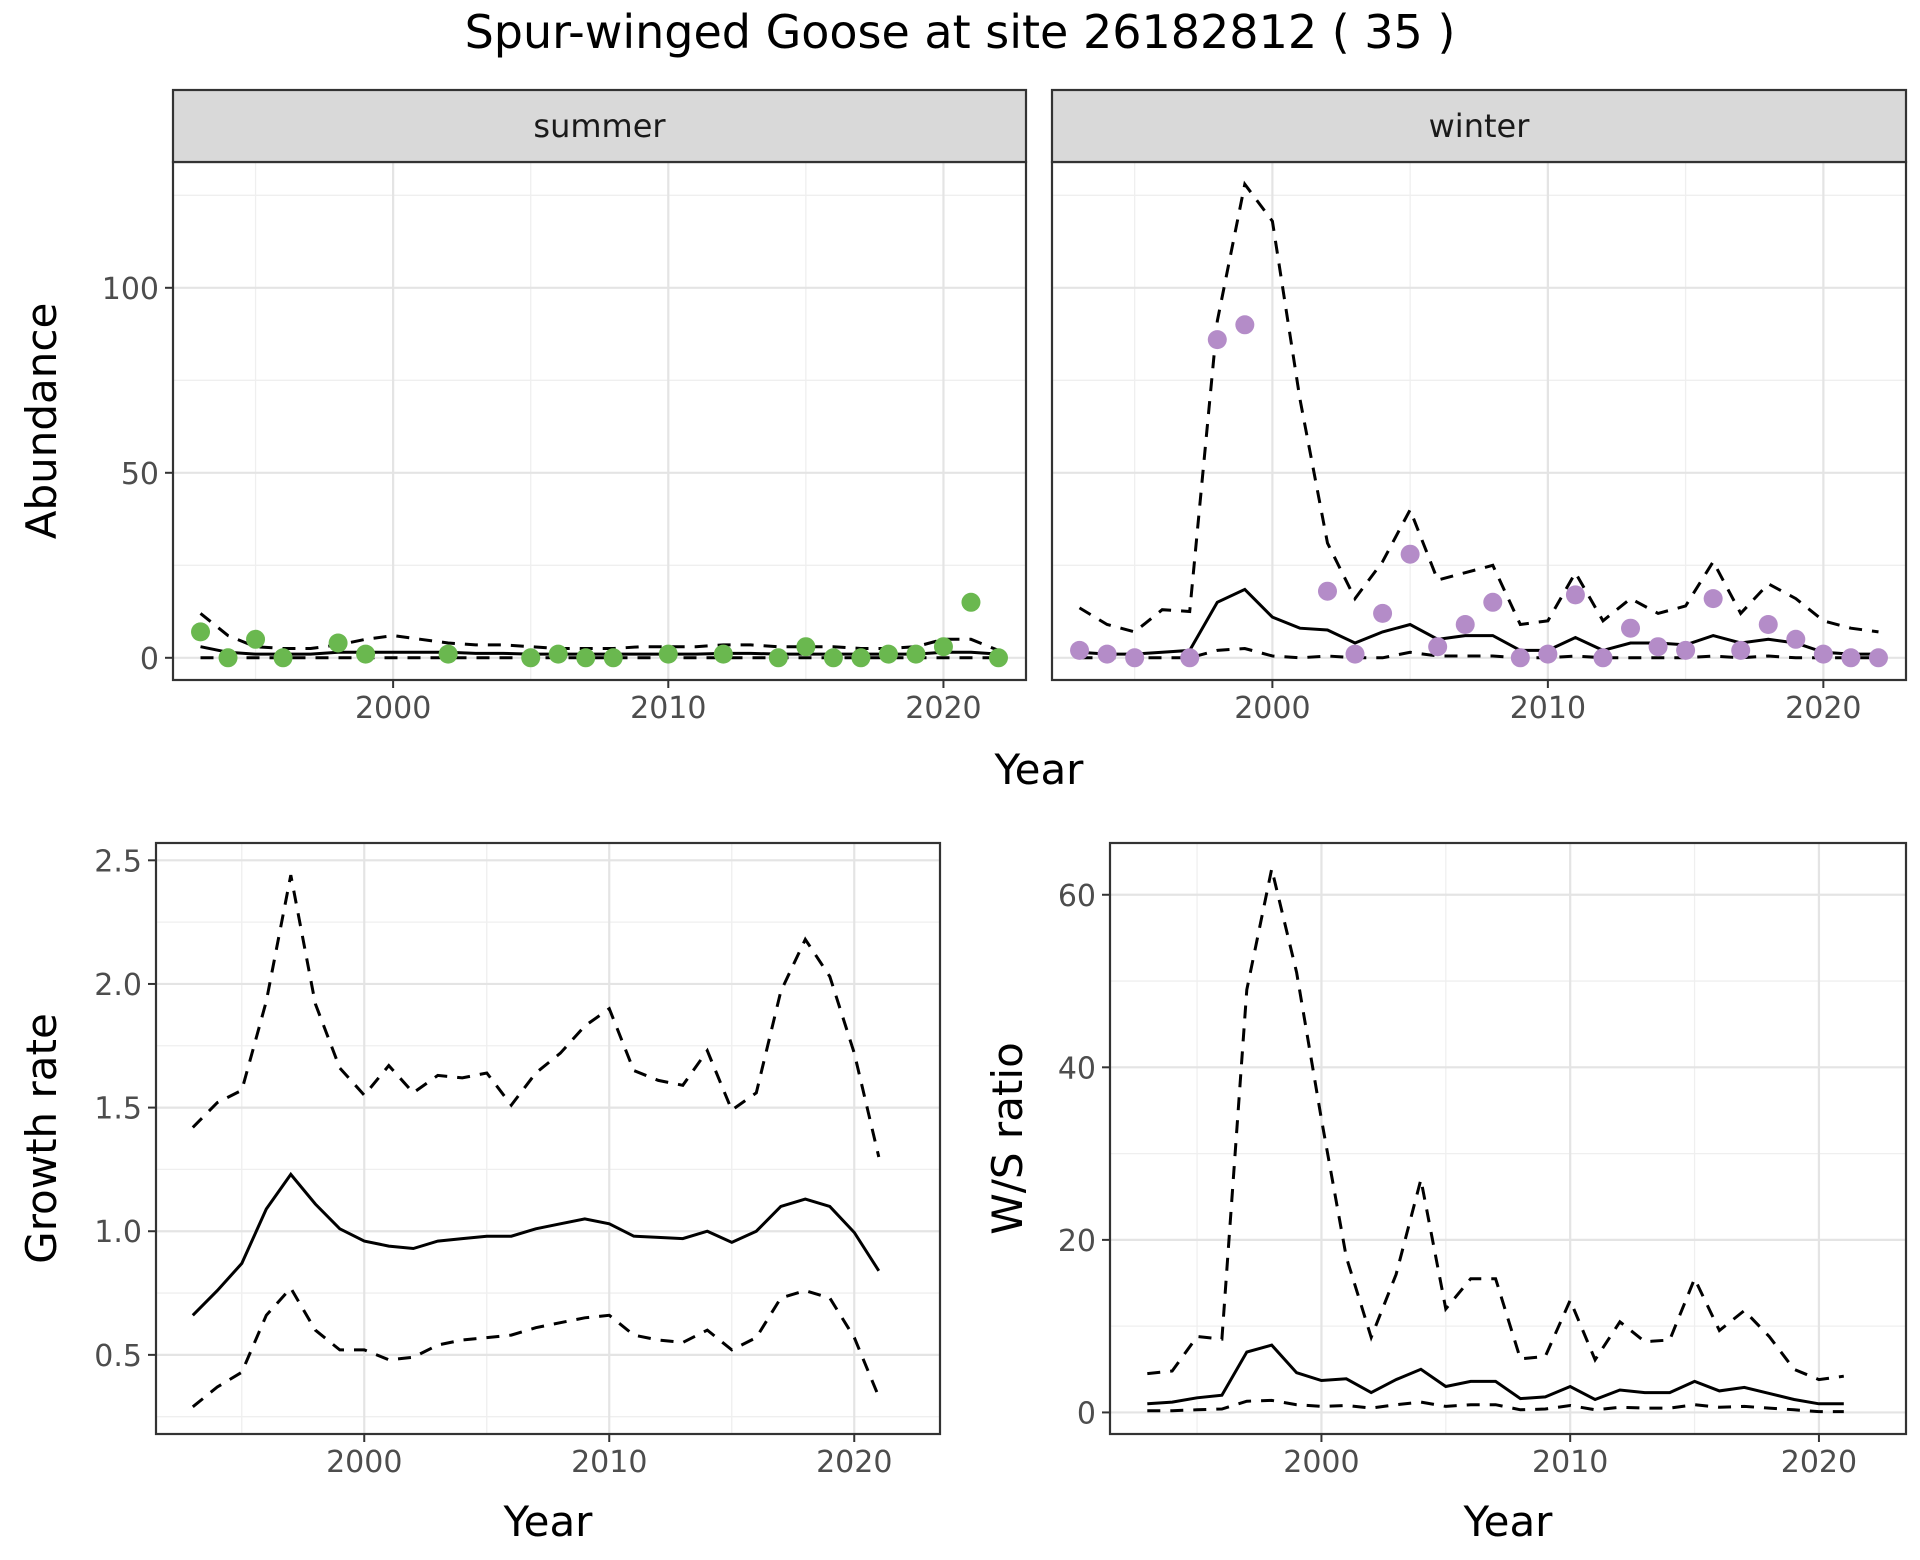  Describe the element at coordinates (1495, 1374) in the screenshot. I see `ratio-estimate-line` at that location.